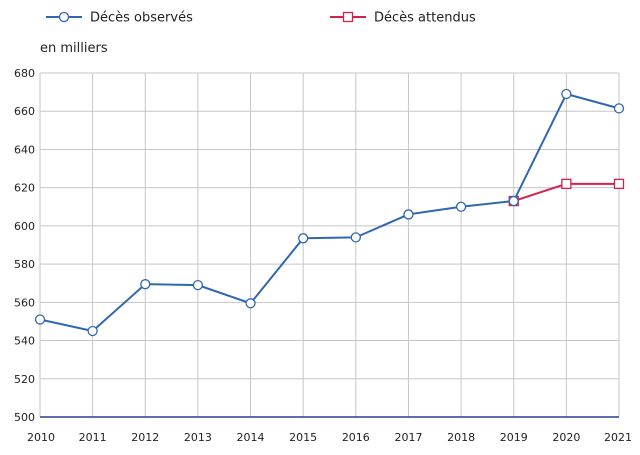 The image size is (640, 455). I want to click on y-tick-label: 680, so click(24, 73).